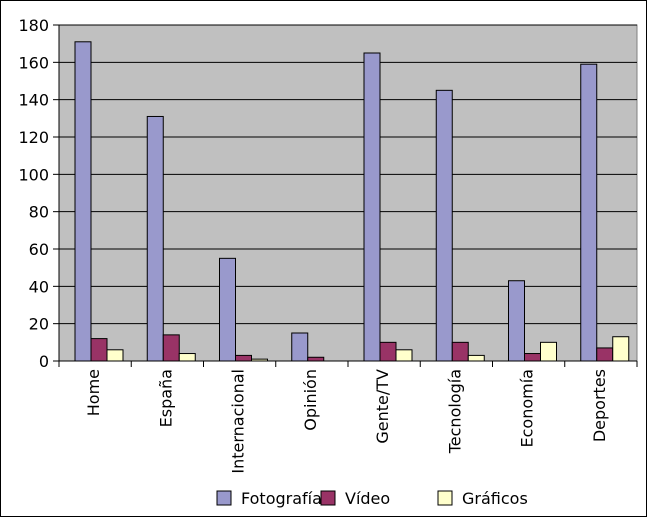  Describe the element at coordinates (39, 193) in the screenshot. I see `y-axis: 0 20 40 60 80 100 120 140 160 180` at that location.